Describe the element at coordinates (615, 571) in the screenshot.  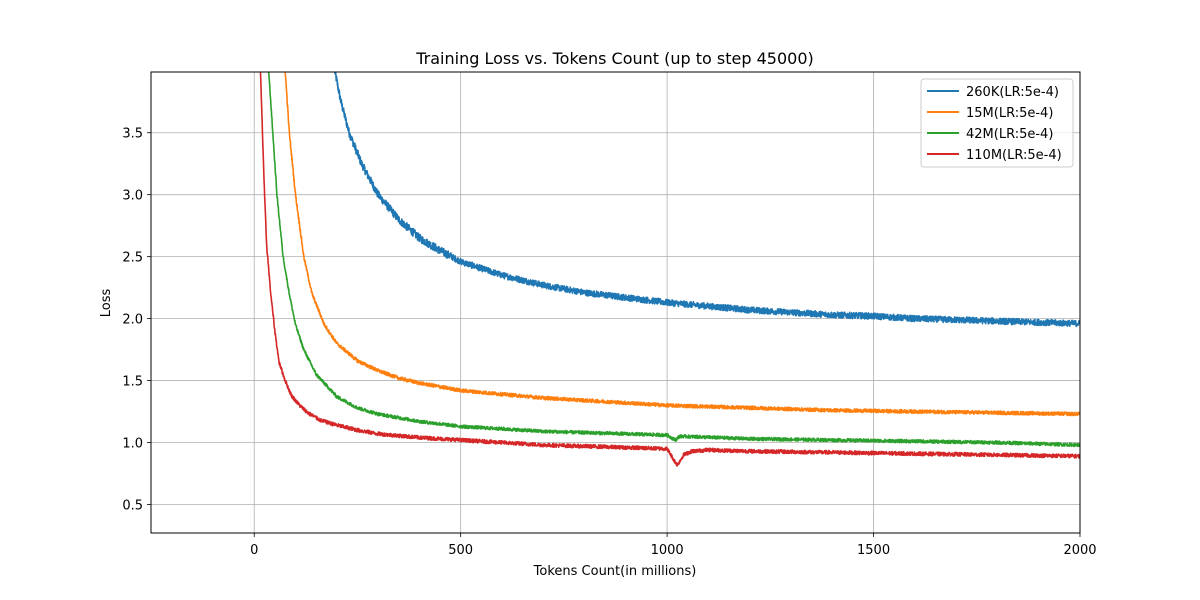
I see `x-axis-label: Tokens Count(in millions)` at that location.